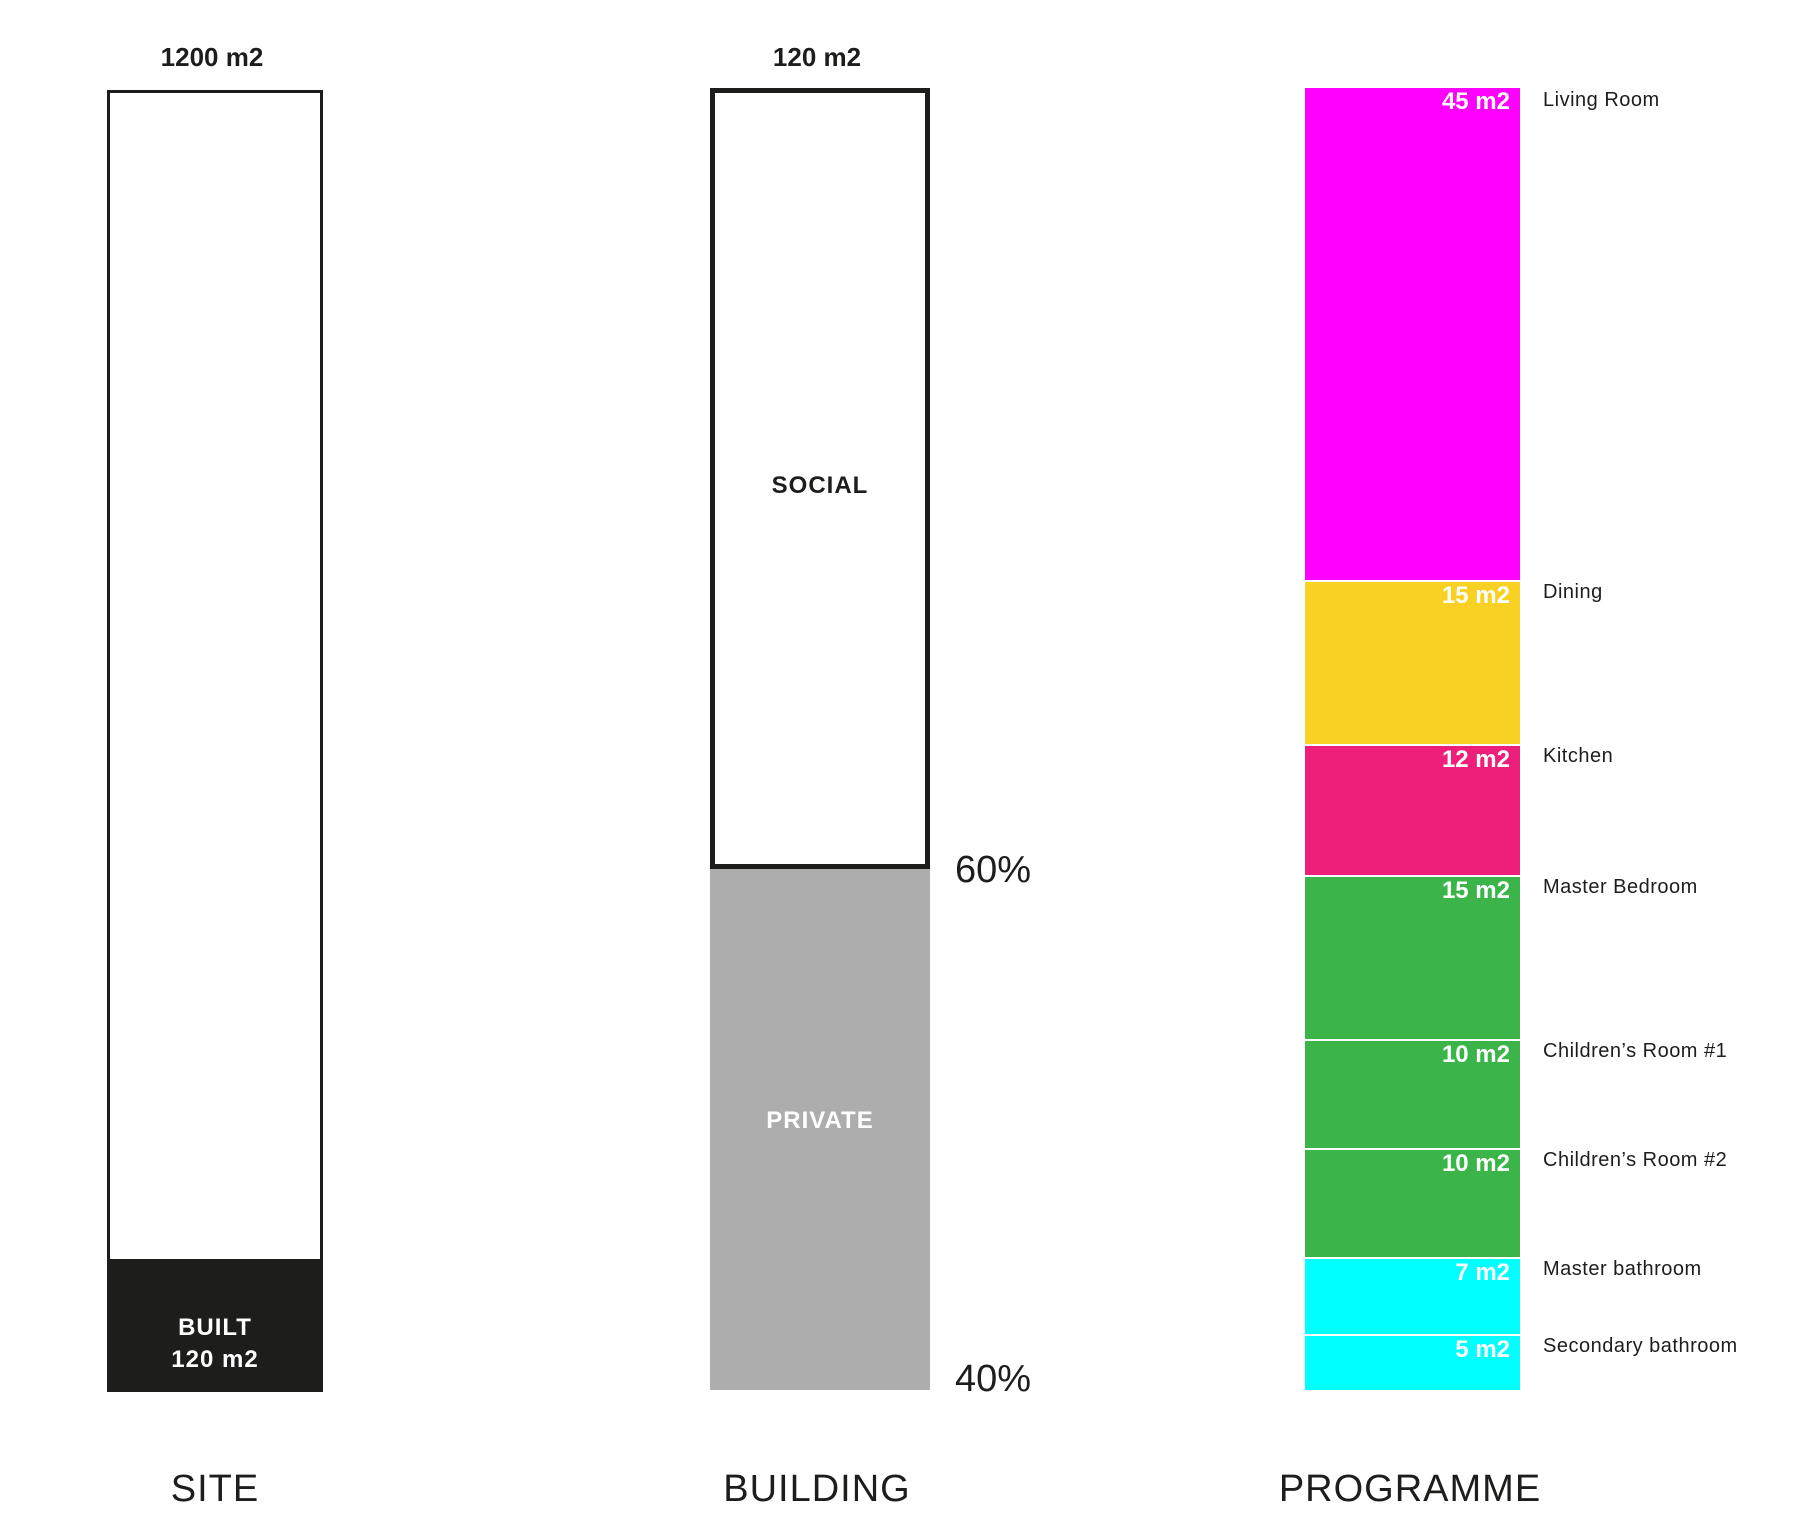 The height and width of the screenshot is (1534, 1800). I want to click on site-built-label: BUILT, so click(215, 1327).